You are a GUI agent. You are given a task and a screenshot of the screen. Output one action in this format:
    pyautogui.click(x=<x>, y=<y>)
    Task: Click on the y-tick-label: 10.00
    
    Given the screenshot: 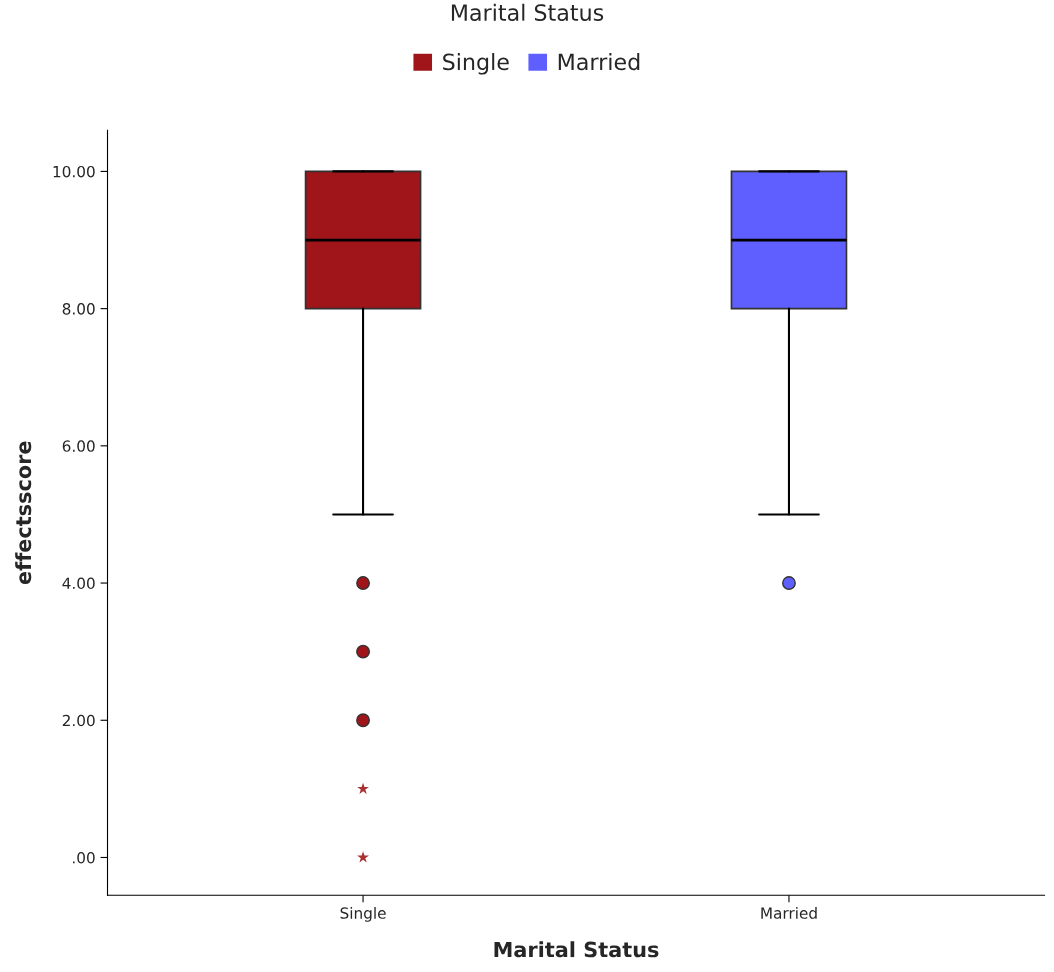 What is the action you would take?
    pyautogui.click(x=74, y=171)
    